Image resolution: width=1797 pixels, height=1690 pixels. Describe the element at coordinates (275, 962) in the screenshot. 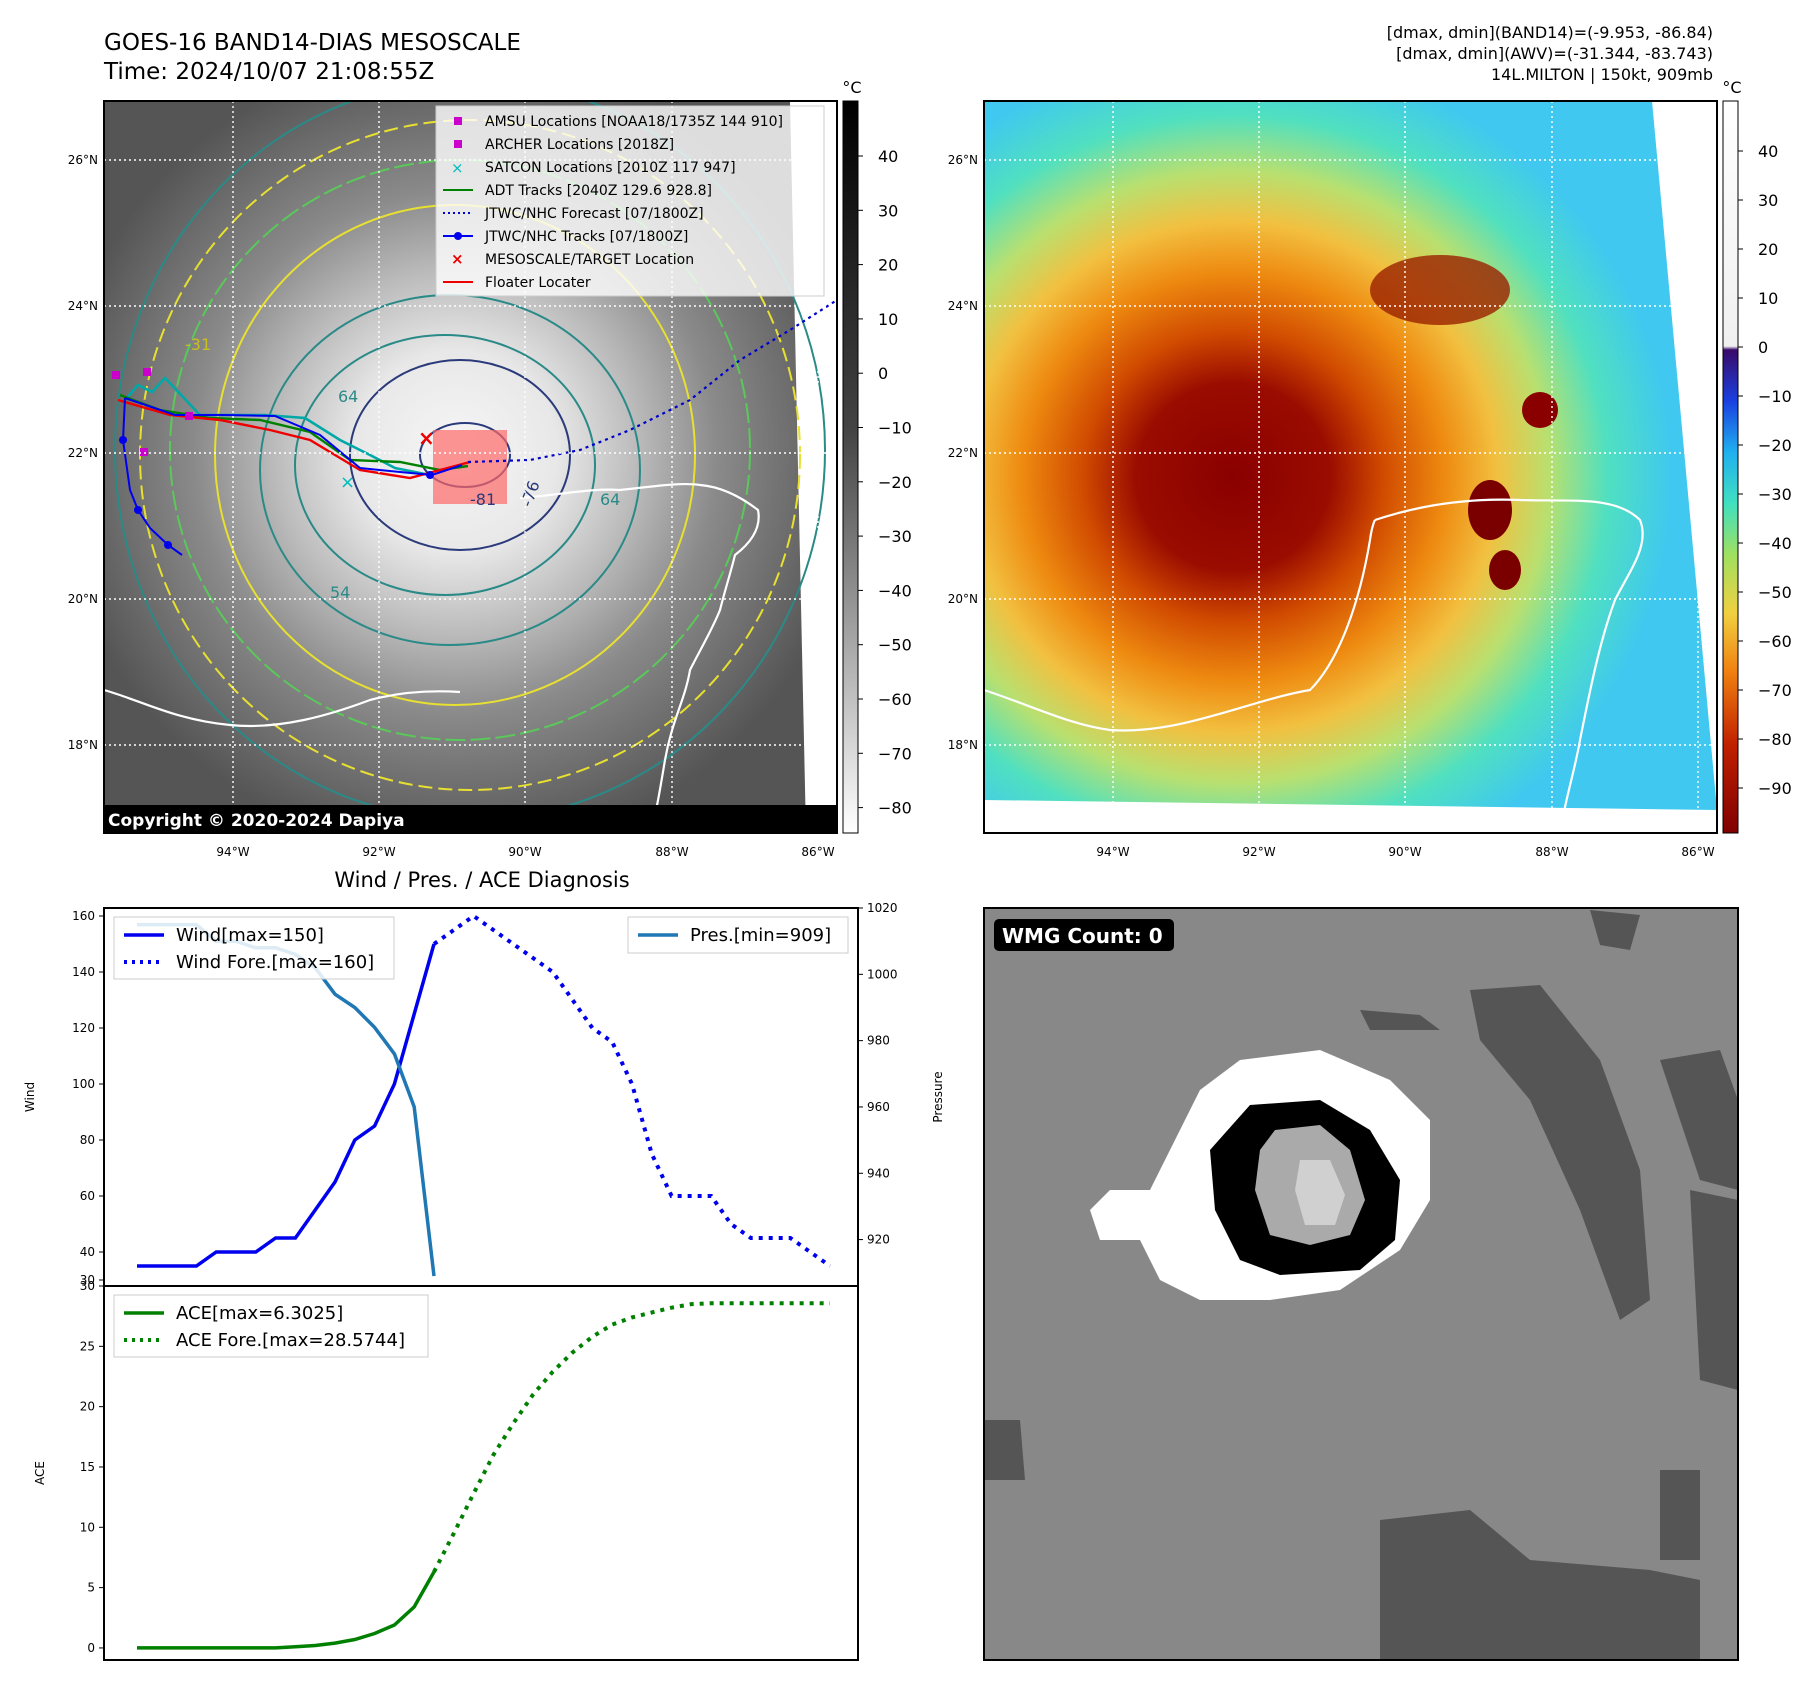

I see `legend-wind-forecast: Wind Fore.[max=160]` at that location.